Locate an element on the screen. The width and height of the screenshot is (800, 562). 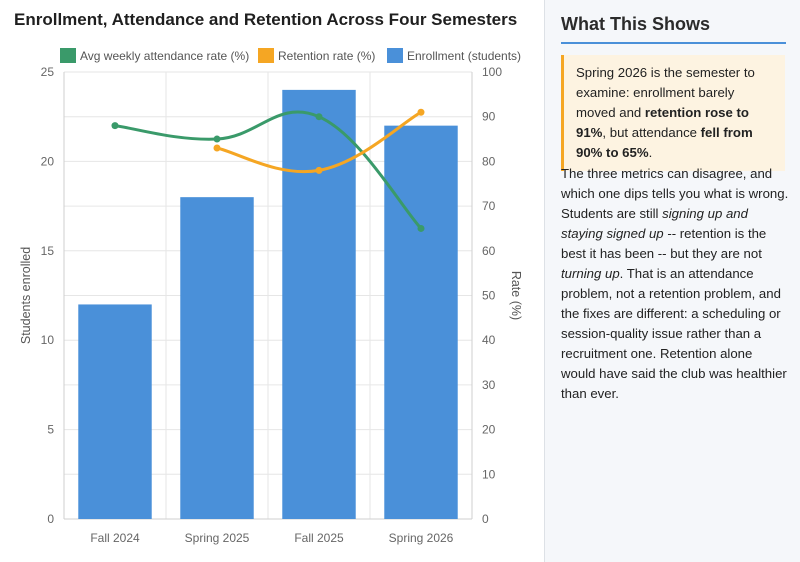
y2-tick-label: 70 is located at coordinates (489, 206).